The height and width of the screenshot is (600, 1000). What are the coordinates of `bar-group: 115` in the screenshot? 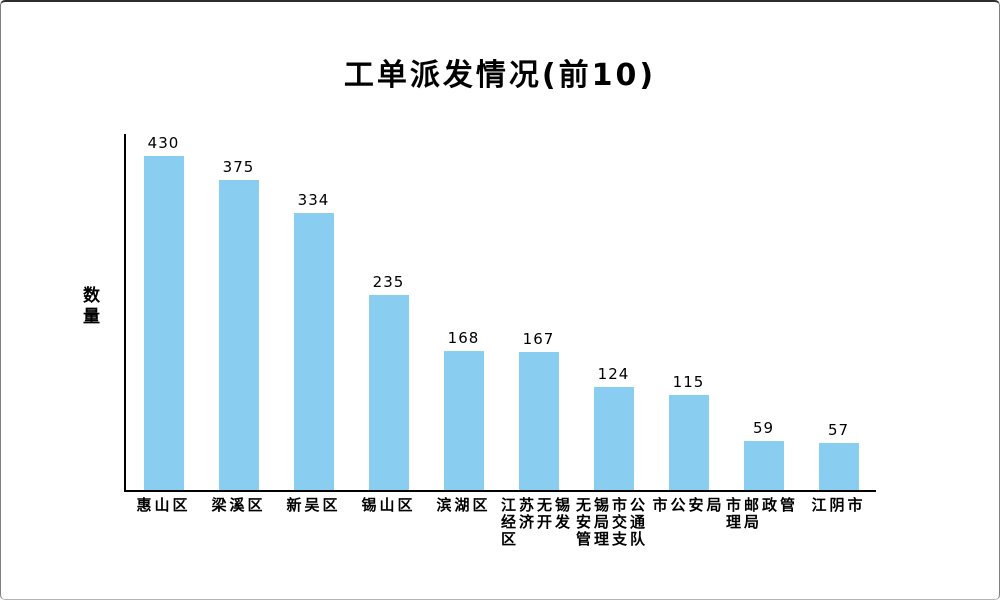 It's located at (688, 312).